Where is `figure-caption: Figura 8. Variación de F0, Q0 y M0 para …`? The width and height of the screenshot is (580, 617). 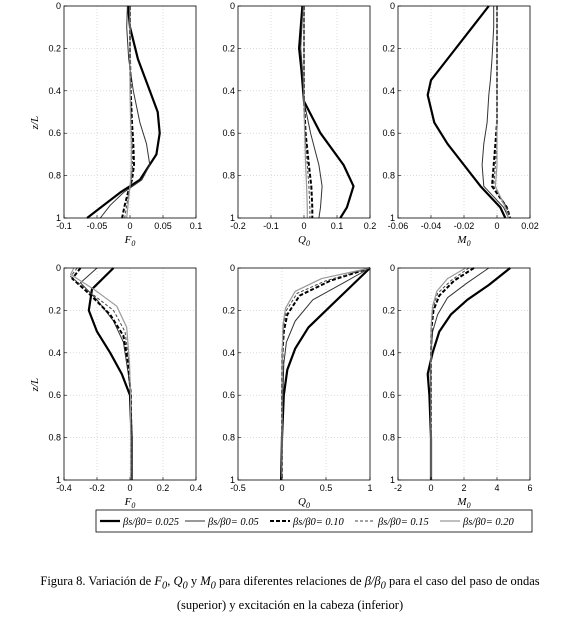
figure-caption: Figura 8. Variación de F0, Q0 y M0 para … is located at coordinates (290, 593).